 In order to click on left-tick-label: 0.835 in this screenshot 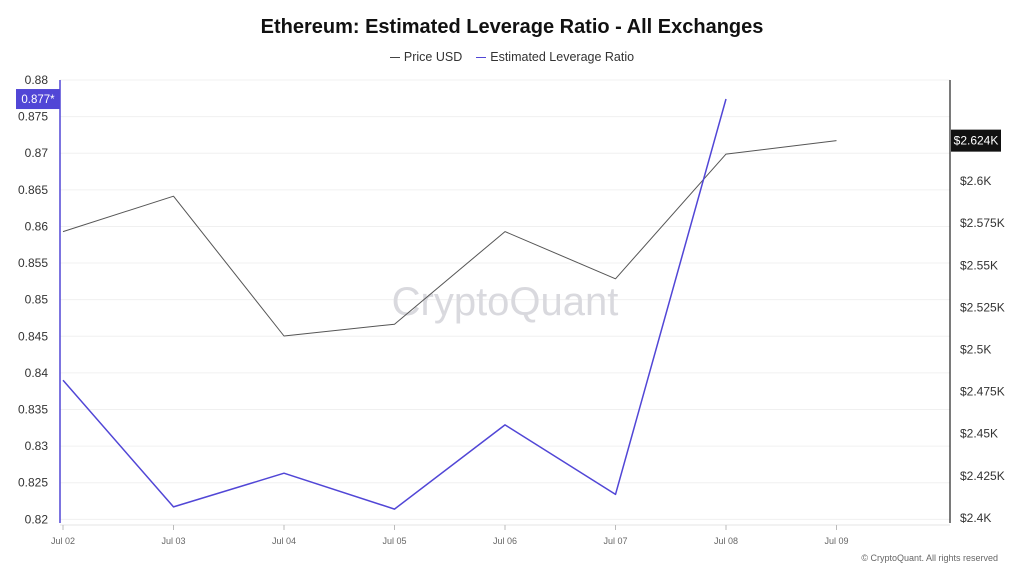, I will do `click(33, 410)`.